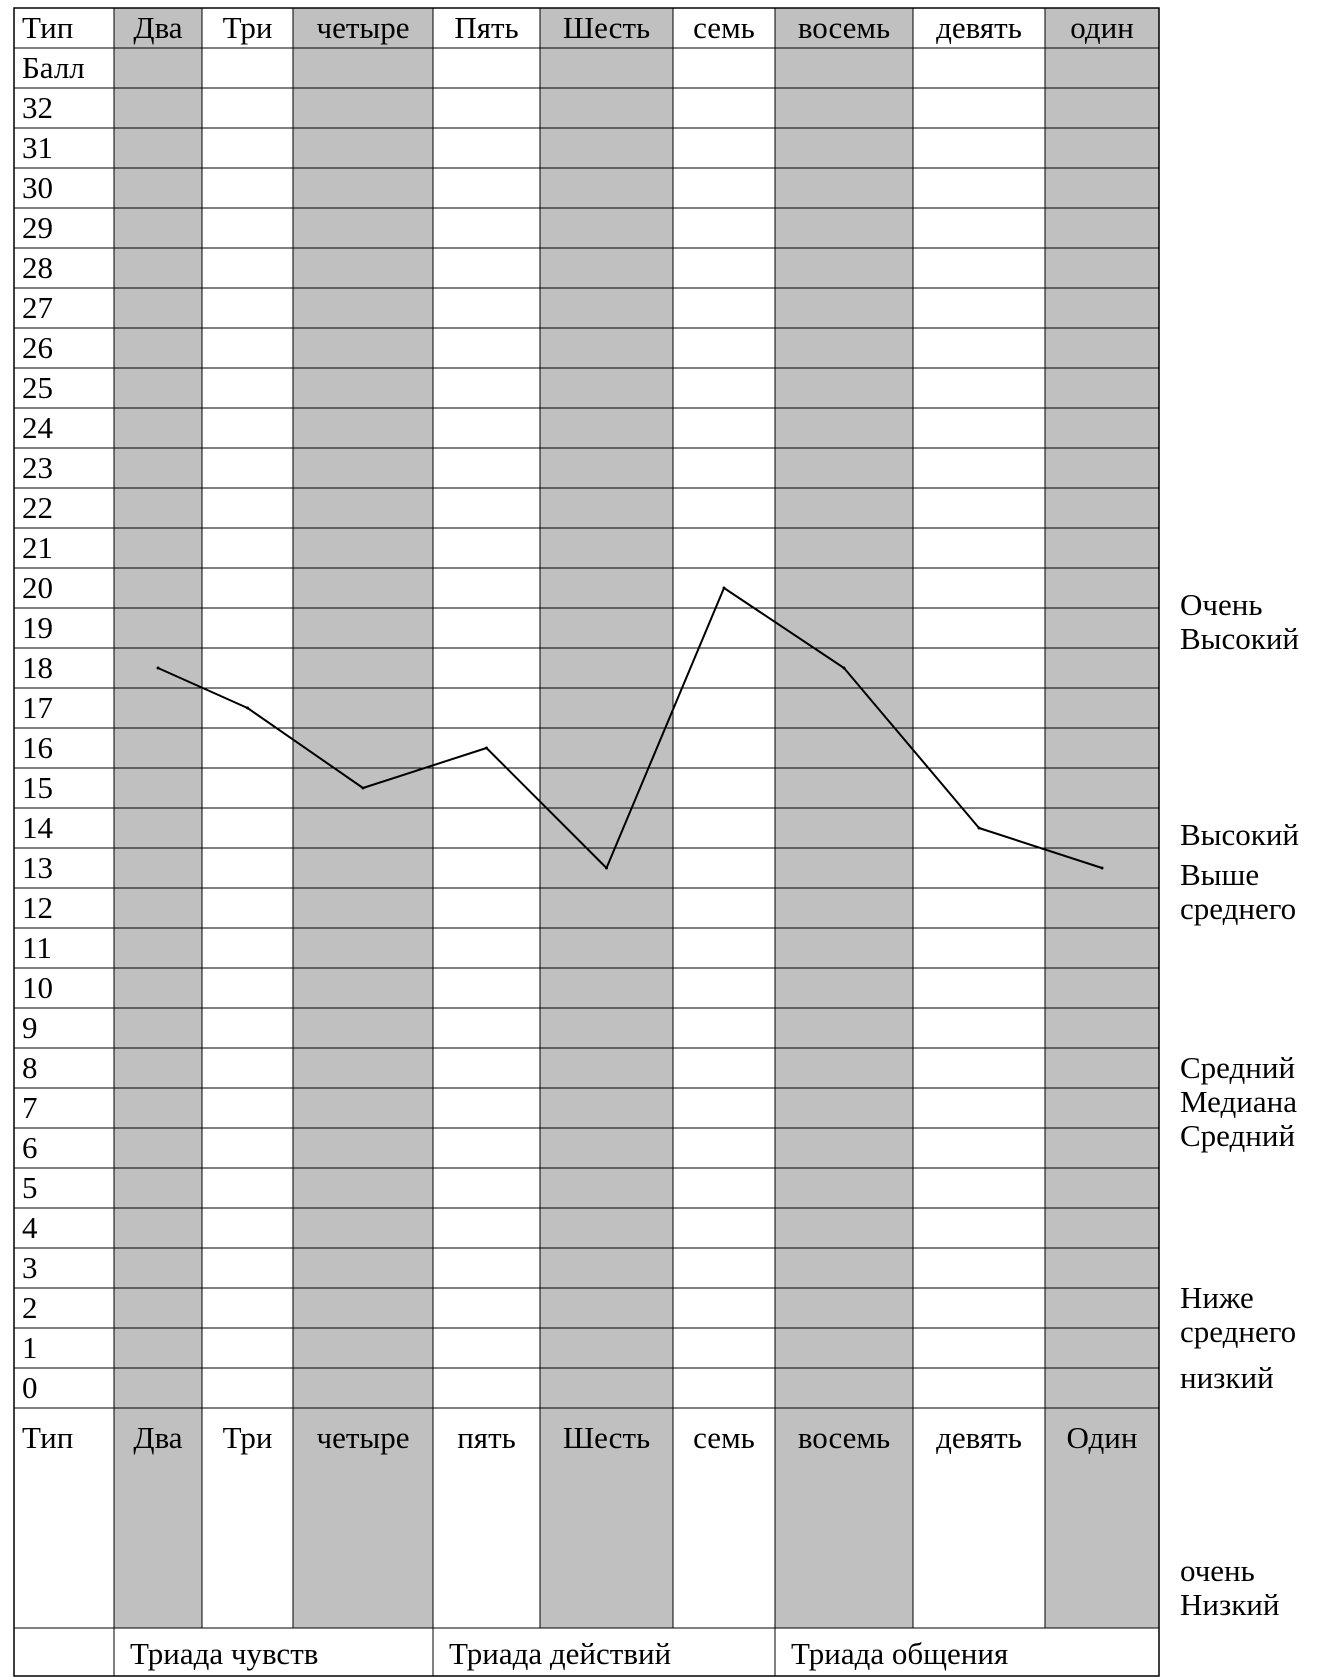 This screenshot has width=1334, height=1677. Describe the element at coordinates (37, 547) in the screenshot. I see `score-tick-21: 21` at that location.